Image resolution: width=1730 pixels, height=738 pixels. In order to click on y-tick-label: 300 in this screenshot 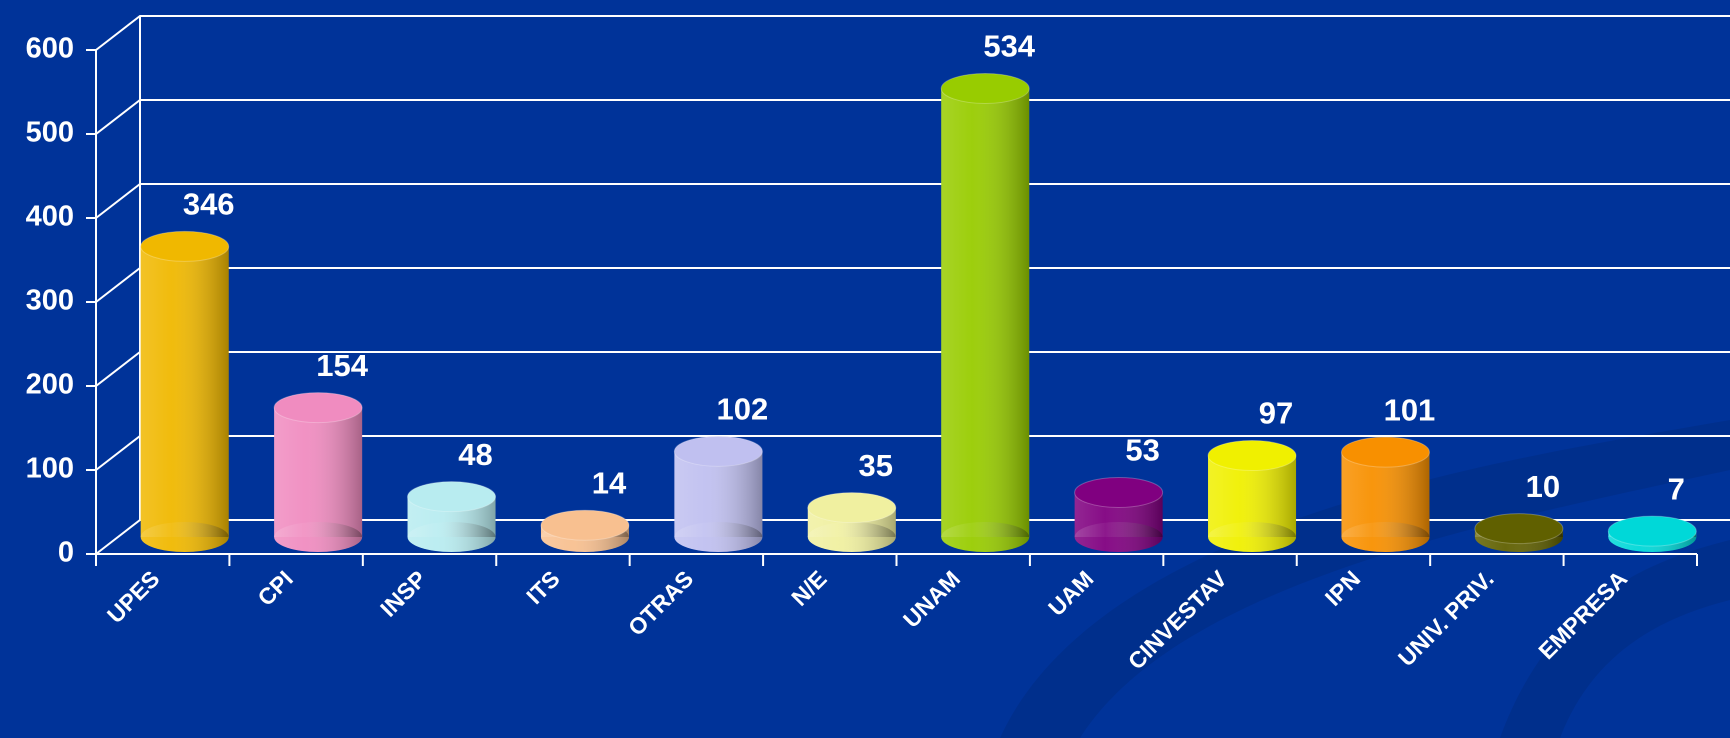, I will do `click(50, 301)`.